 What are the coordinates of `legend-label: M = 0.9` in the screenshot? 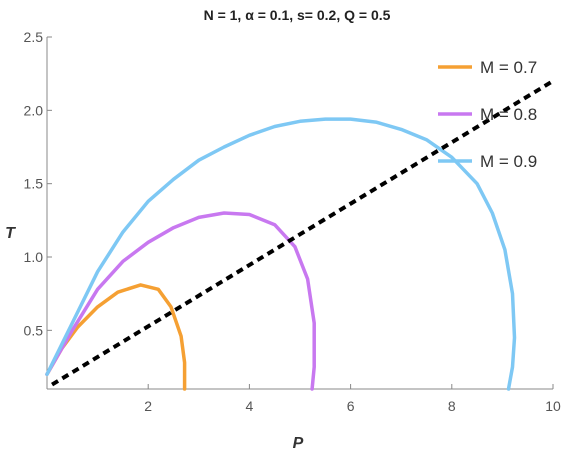 It's located at (508, 161).